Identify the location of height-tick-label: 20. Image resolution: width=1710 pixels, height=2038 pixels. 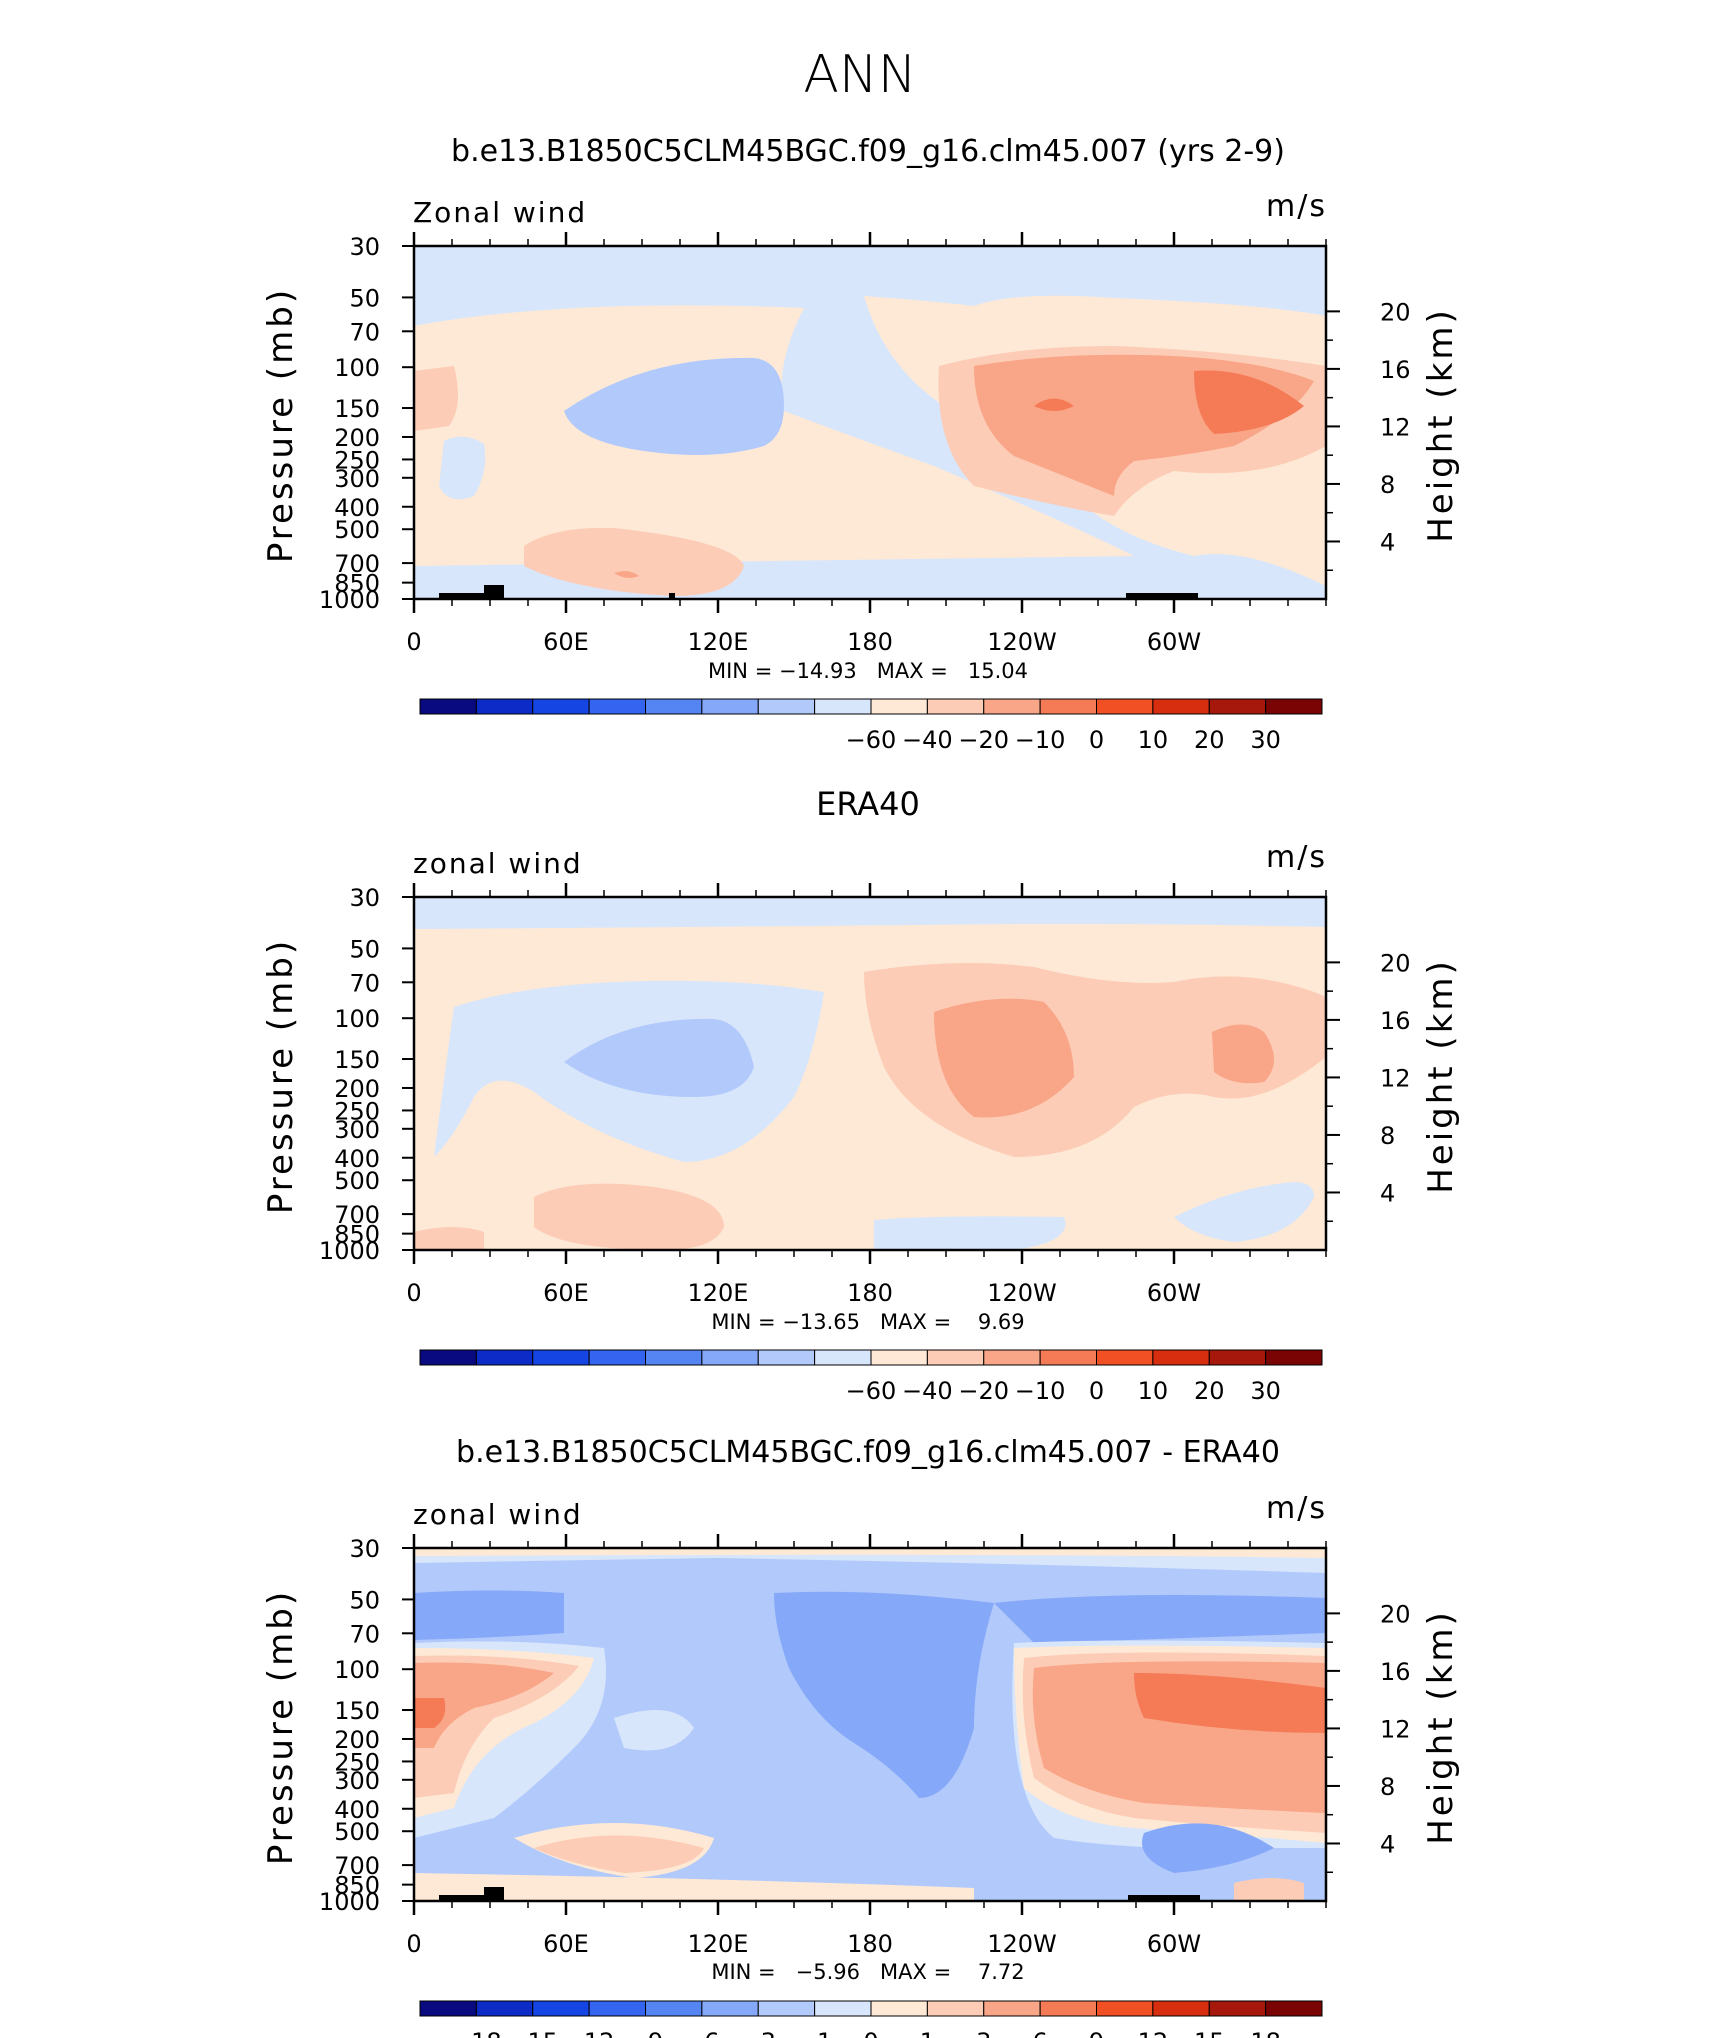
(1395, 963).